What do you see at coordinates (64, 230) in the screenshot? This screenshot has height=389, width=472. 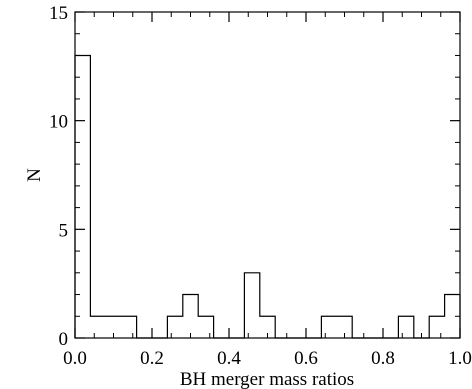 I see `y-tick-label: 5` at bounding box center [64, 230].